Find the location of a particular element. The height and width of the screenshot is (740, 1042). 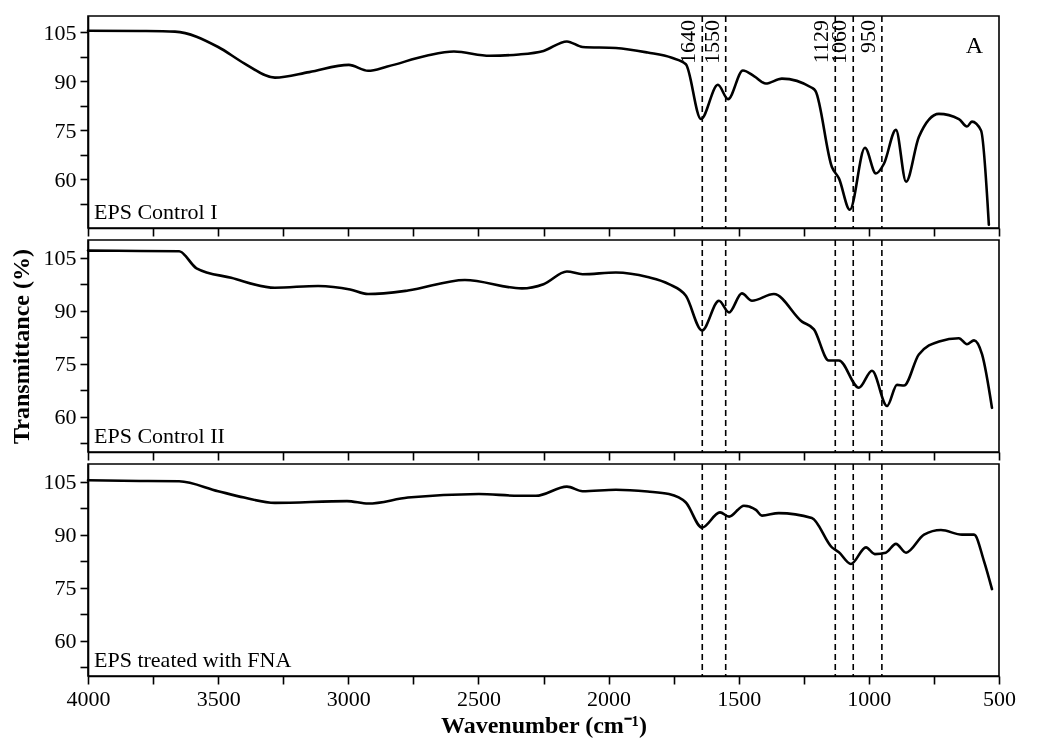

x-tick-label: 500 is located at coordinates (999, 698).